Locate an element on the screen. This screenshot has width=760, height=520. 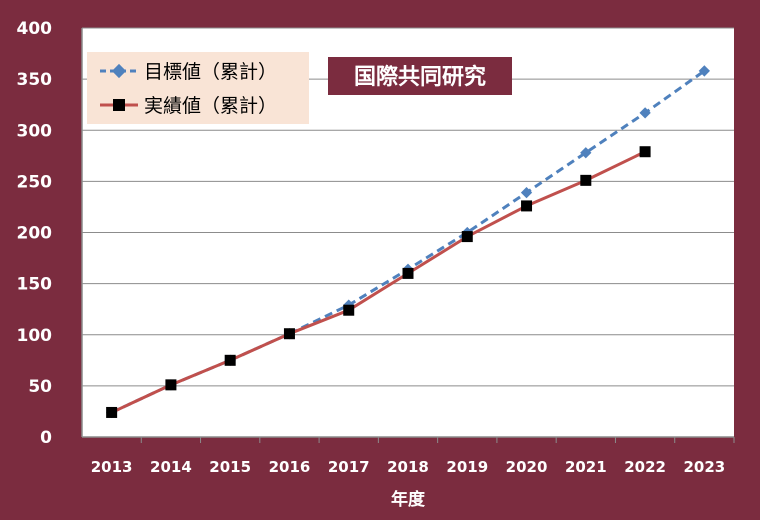
y-tick-label: 300 is located at coordinates (35, 131).